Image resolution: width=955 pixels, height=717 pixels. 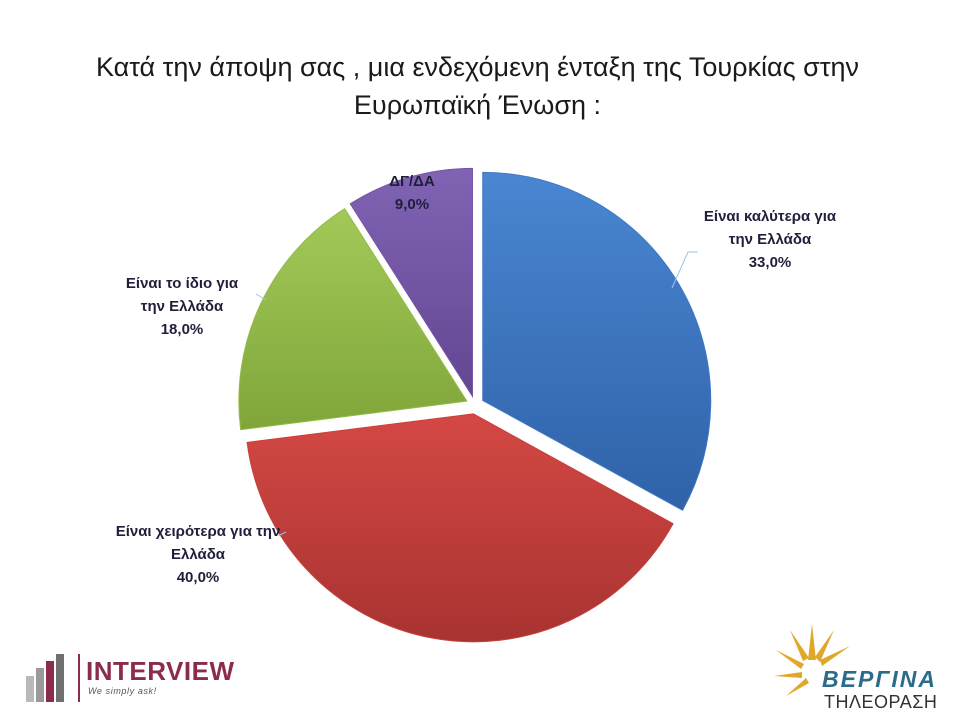 What do you see at coordinates (477, 105) in the screenshot?
I see `chart-title-line-2: Ευρωπαϊκή Ένωση :` at bounding box center [477, 105].